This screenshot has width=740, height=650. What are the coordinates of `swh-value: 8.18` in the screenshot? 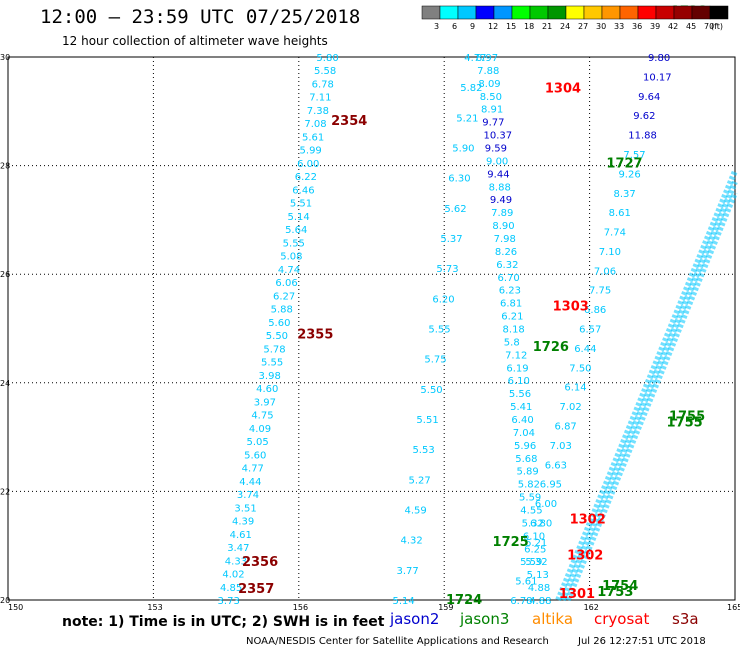 It's located at (514, 330).